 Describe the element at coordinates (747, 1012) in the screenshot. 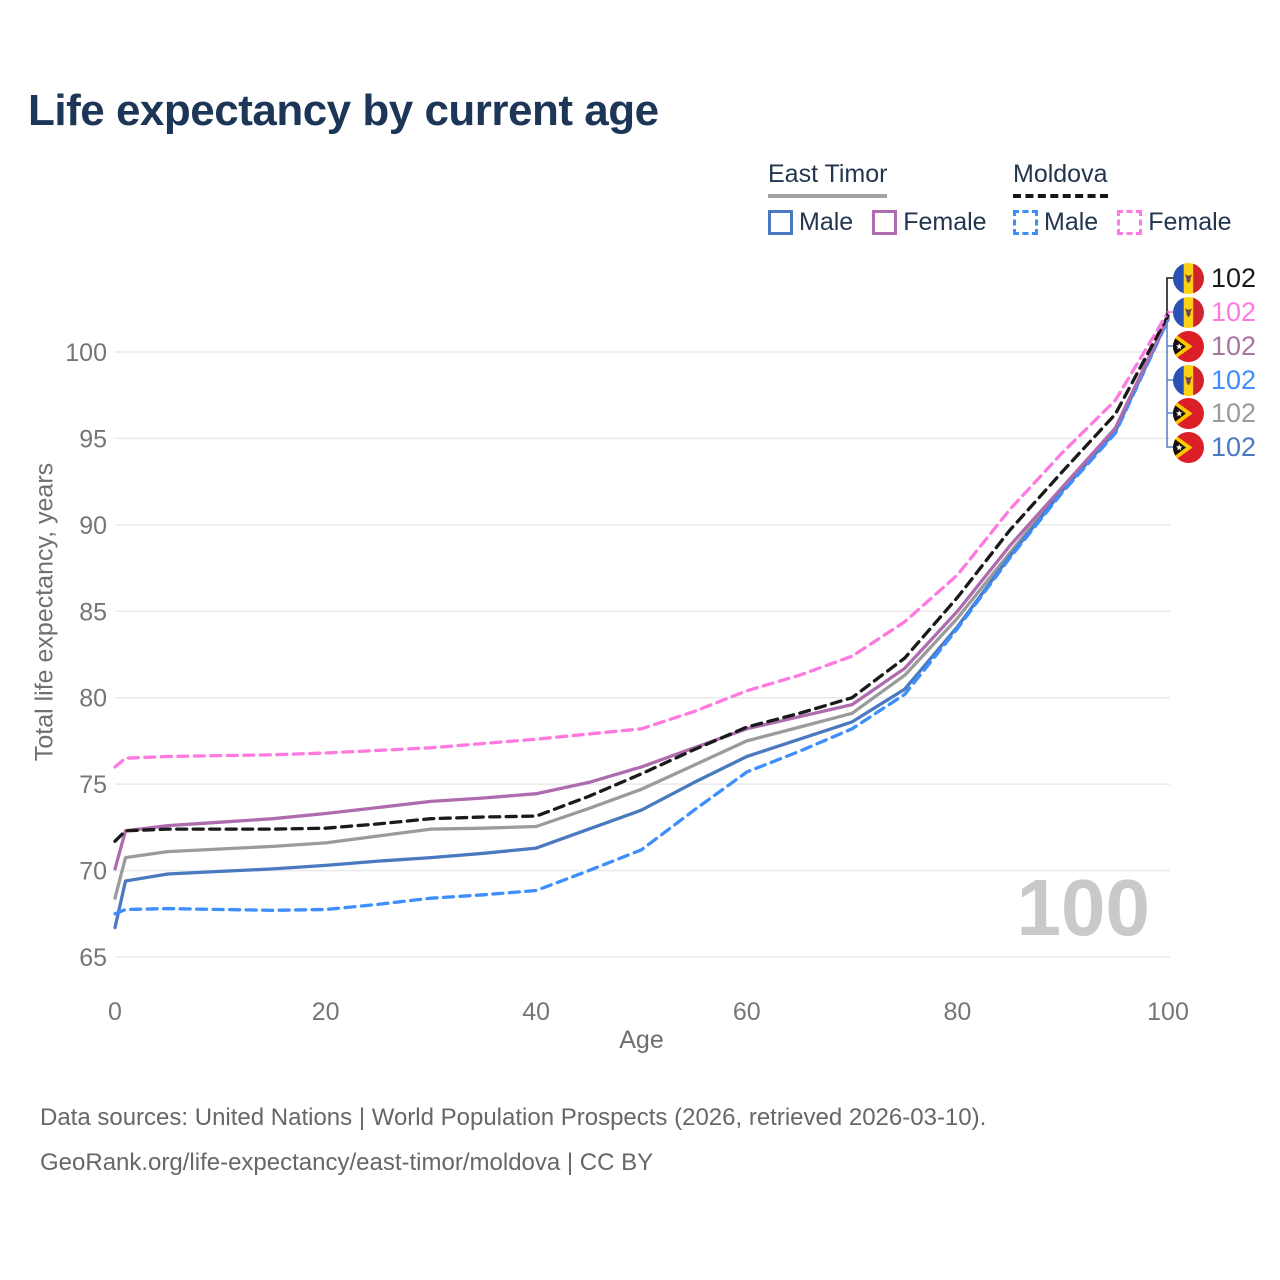

I see `x-tick-label-60: 60` at that location.